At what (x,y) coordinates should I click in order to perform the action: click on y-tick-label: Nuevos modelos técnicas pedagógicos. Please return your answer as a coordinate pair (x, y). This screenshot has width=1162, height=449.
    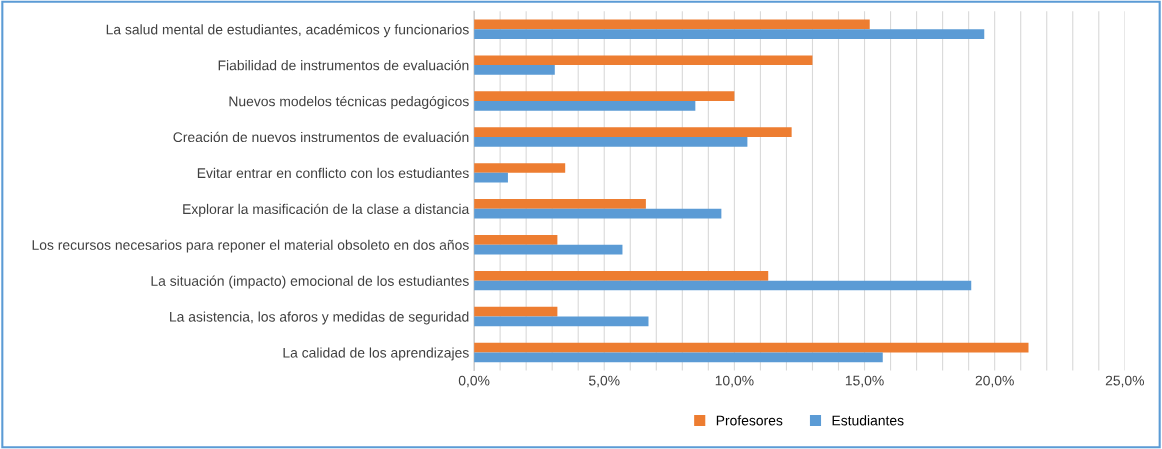
    Looking at the image, I should click on (349, 102).